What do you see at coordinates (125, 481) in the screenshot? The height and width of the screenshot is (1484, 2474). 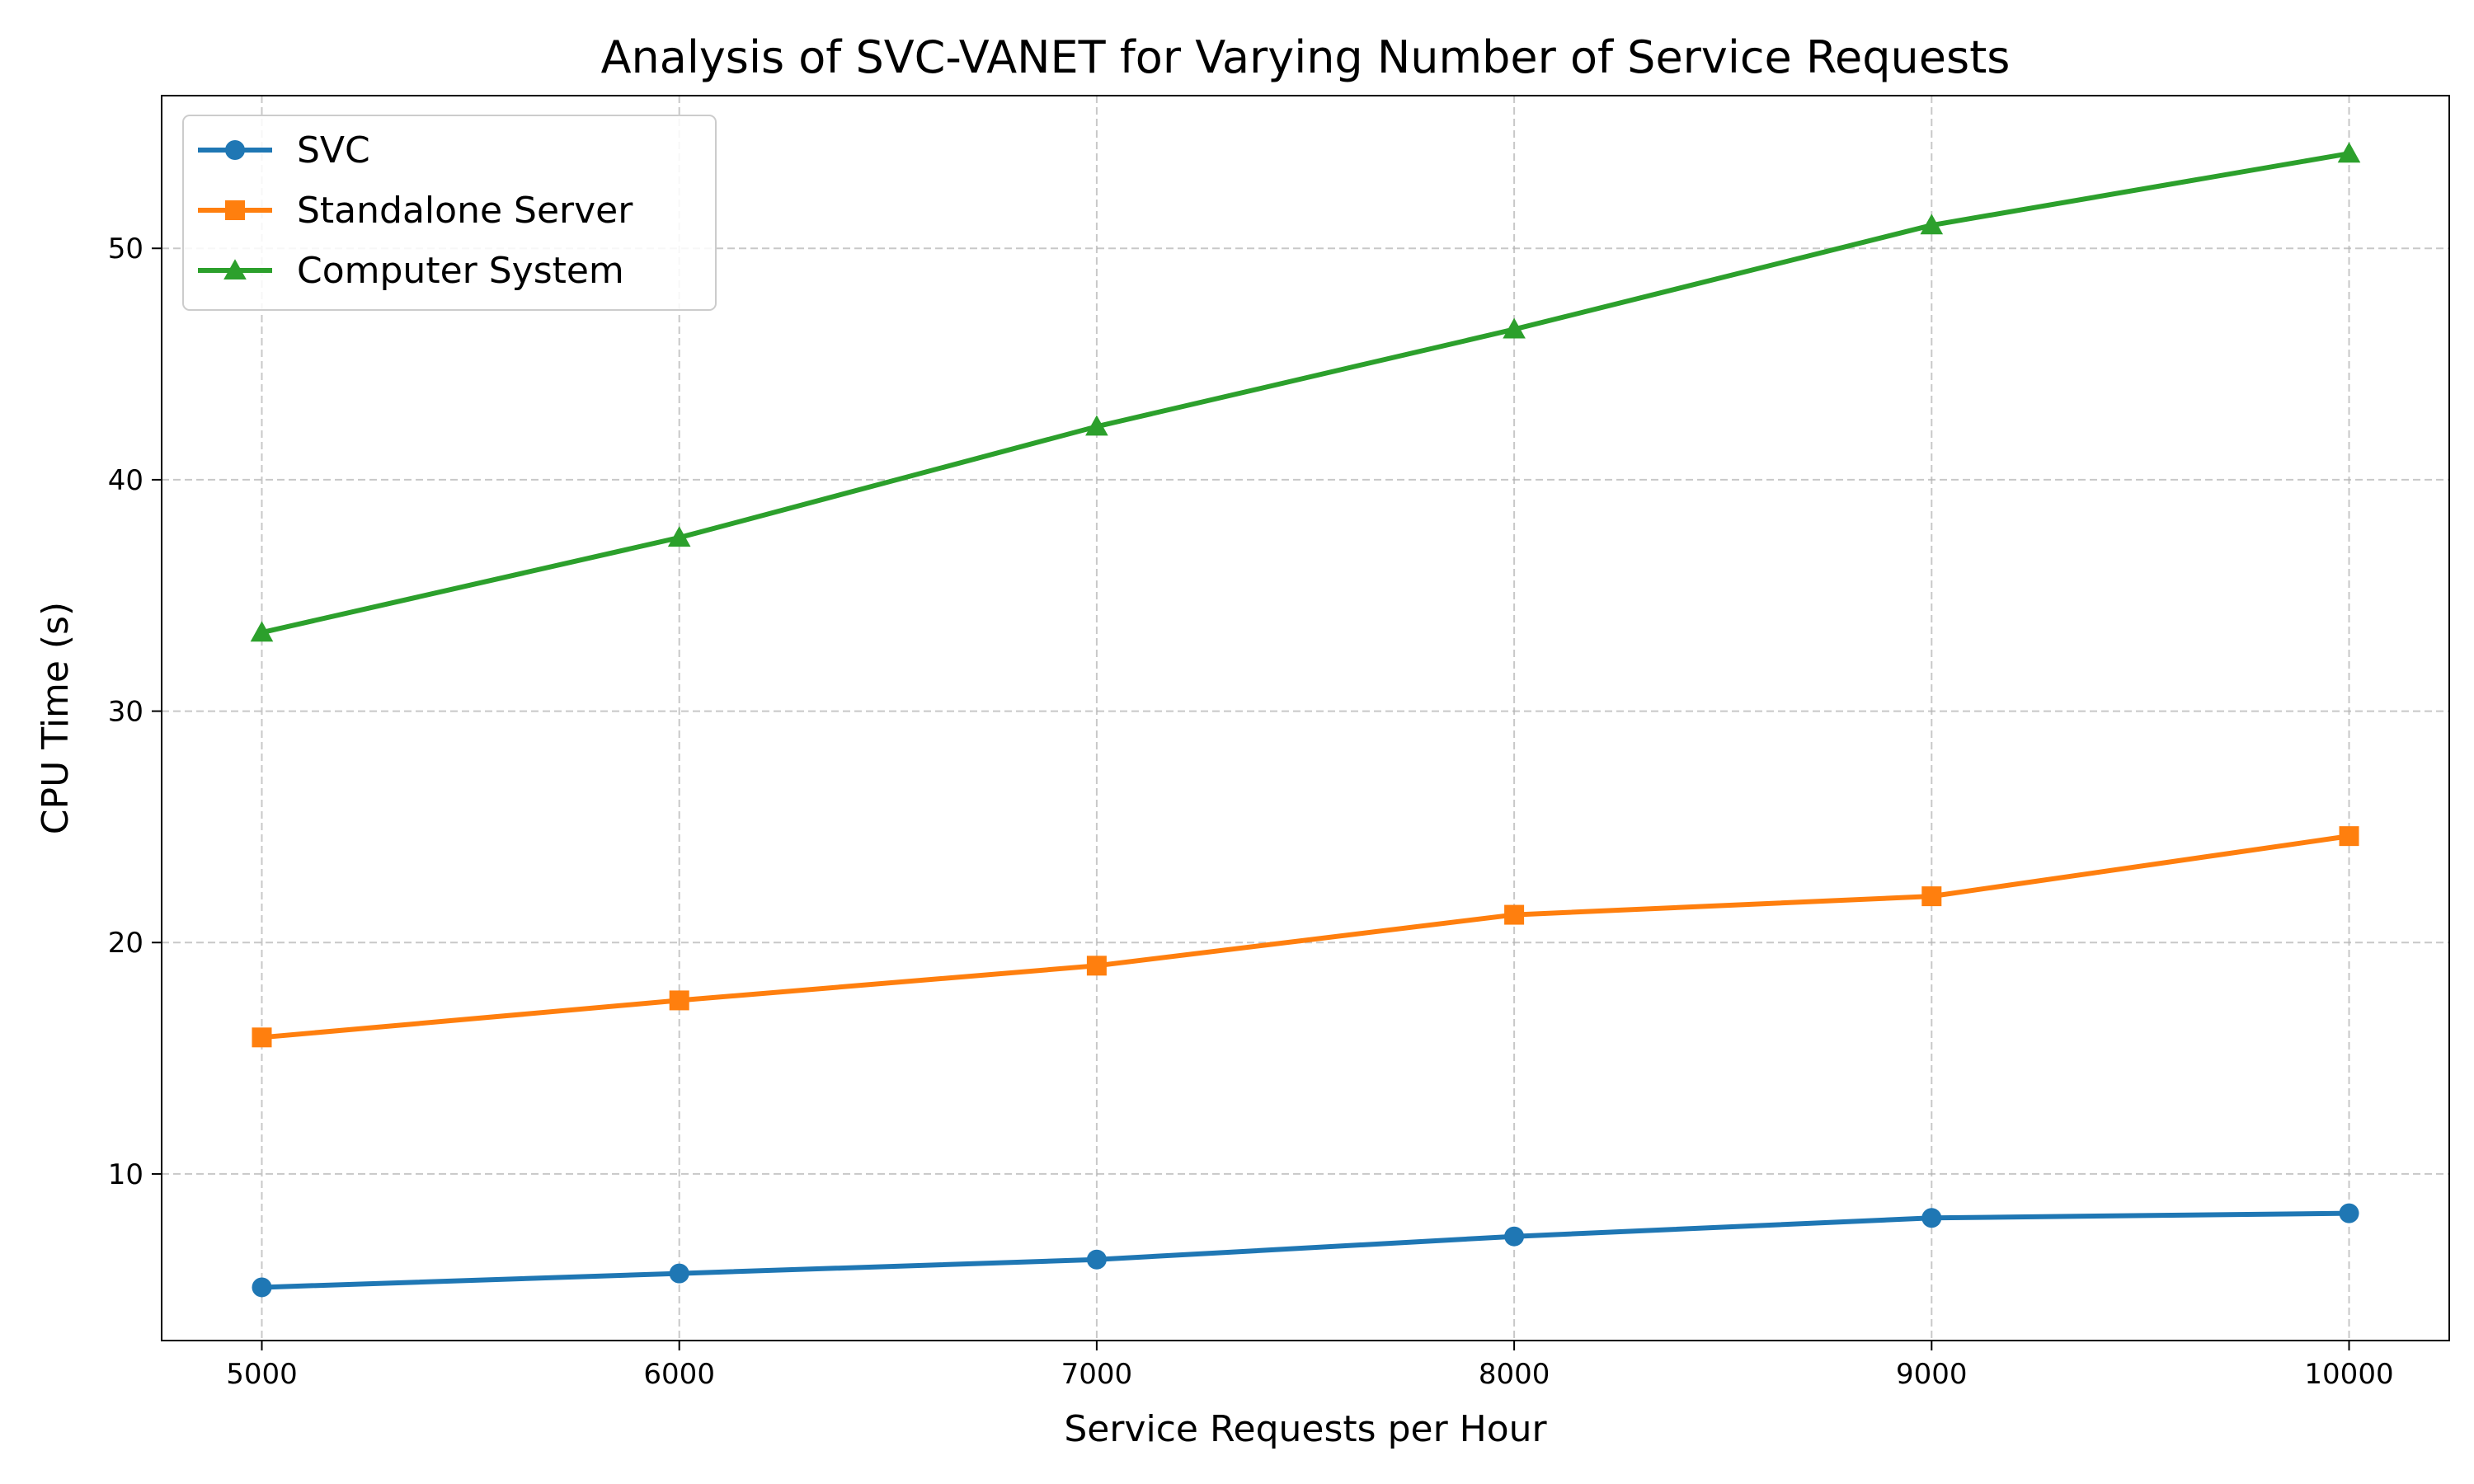 I see `y-tick-label: 40` at bounding box center [125, 481].